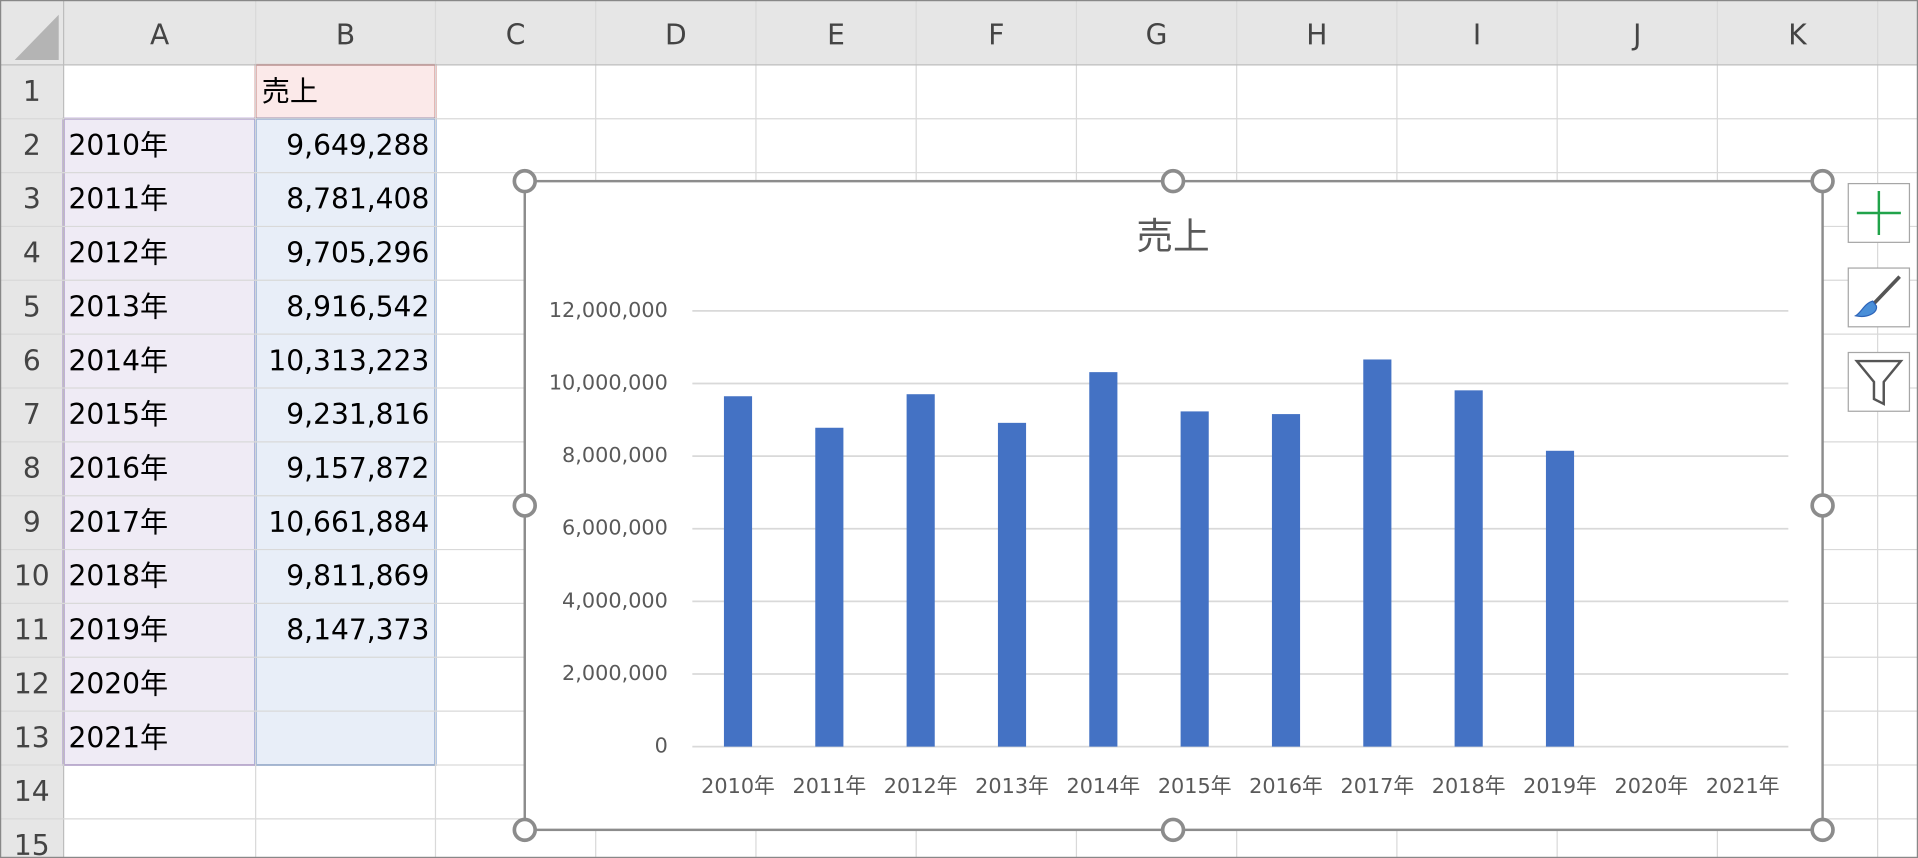 The width and height of the screenshot is (1918, 858). What do you see at coordinates (357, 414) in the screenshot?
I see `cell: 9,231,816` at bounding box center [357, 414].